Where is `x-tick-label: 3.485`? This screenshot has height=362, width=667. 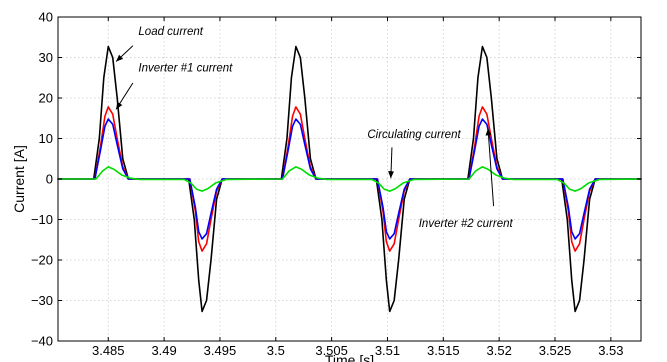 x-tick-label: 3.485 is located at coordinates (108, 350).